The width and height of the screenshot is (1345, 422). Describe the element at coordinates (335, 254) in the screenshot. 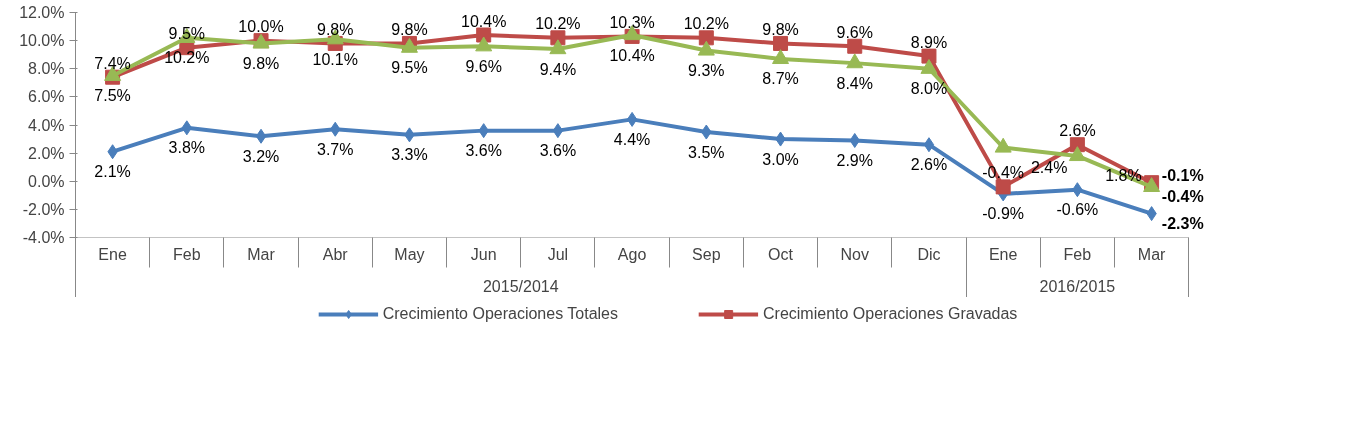

I see `x-tick-label: Abr` at that location.